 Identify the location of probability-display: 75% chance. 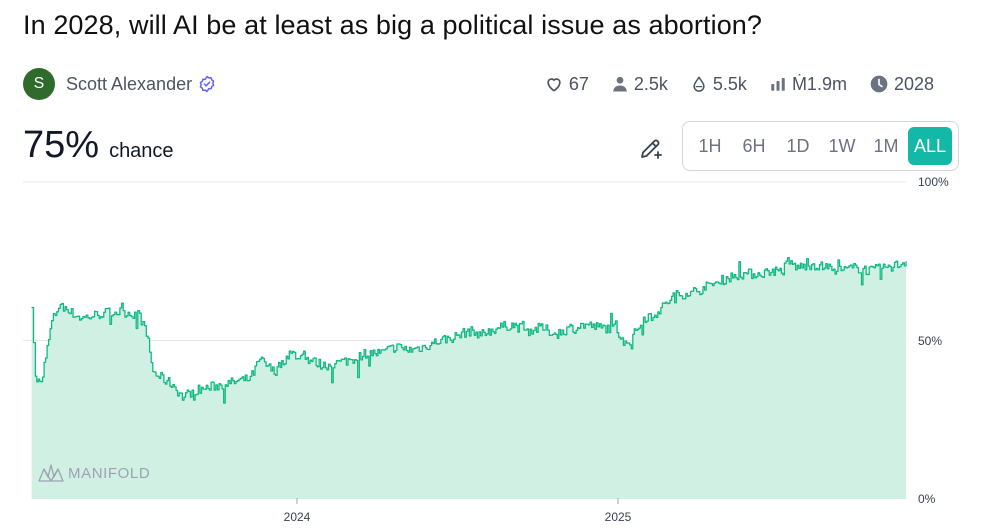
(98, 145).